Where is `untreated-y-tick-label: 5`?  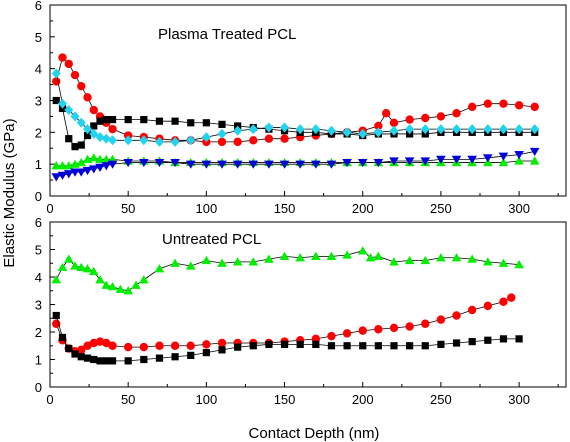
untreated-y-tick-label: 5 is located at coordinates (38, 250).